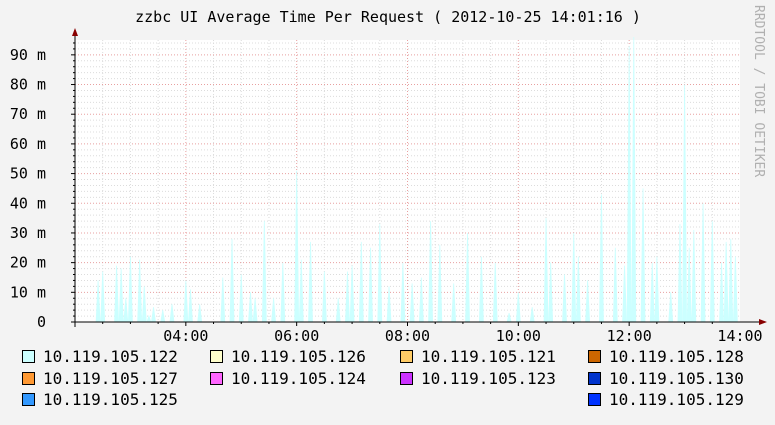  Describe the element at coordinates (28, 85) in the screenshot. I see `y-tick-label: 80 m` at that location.